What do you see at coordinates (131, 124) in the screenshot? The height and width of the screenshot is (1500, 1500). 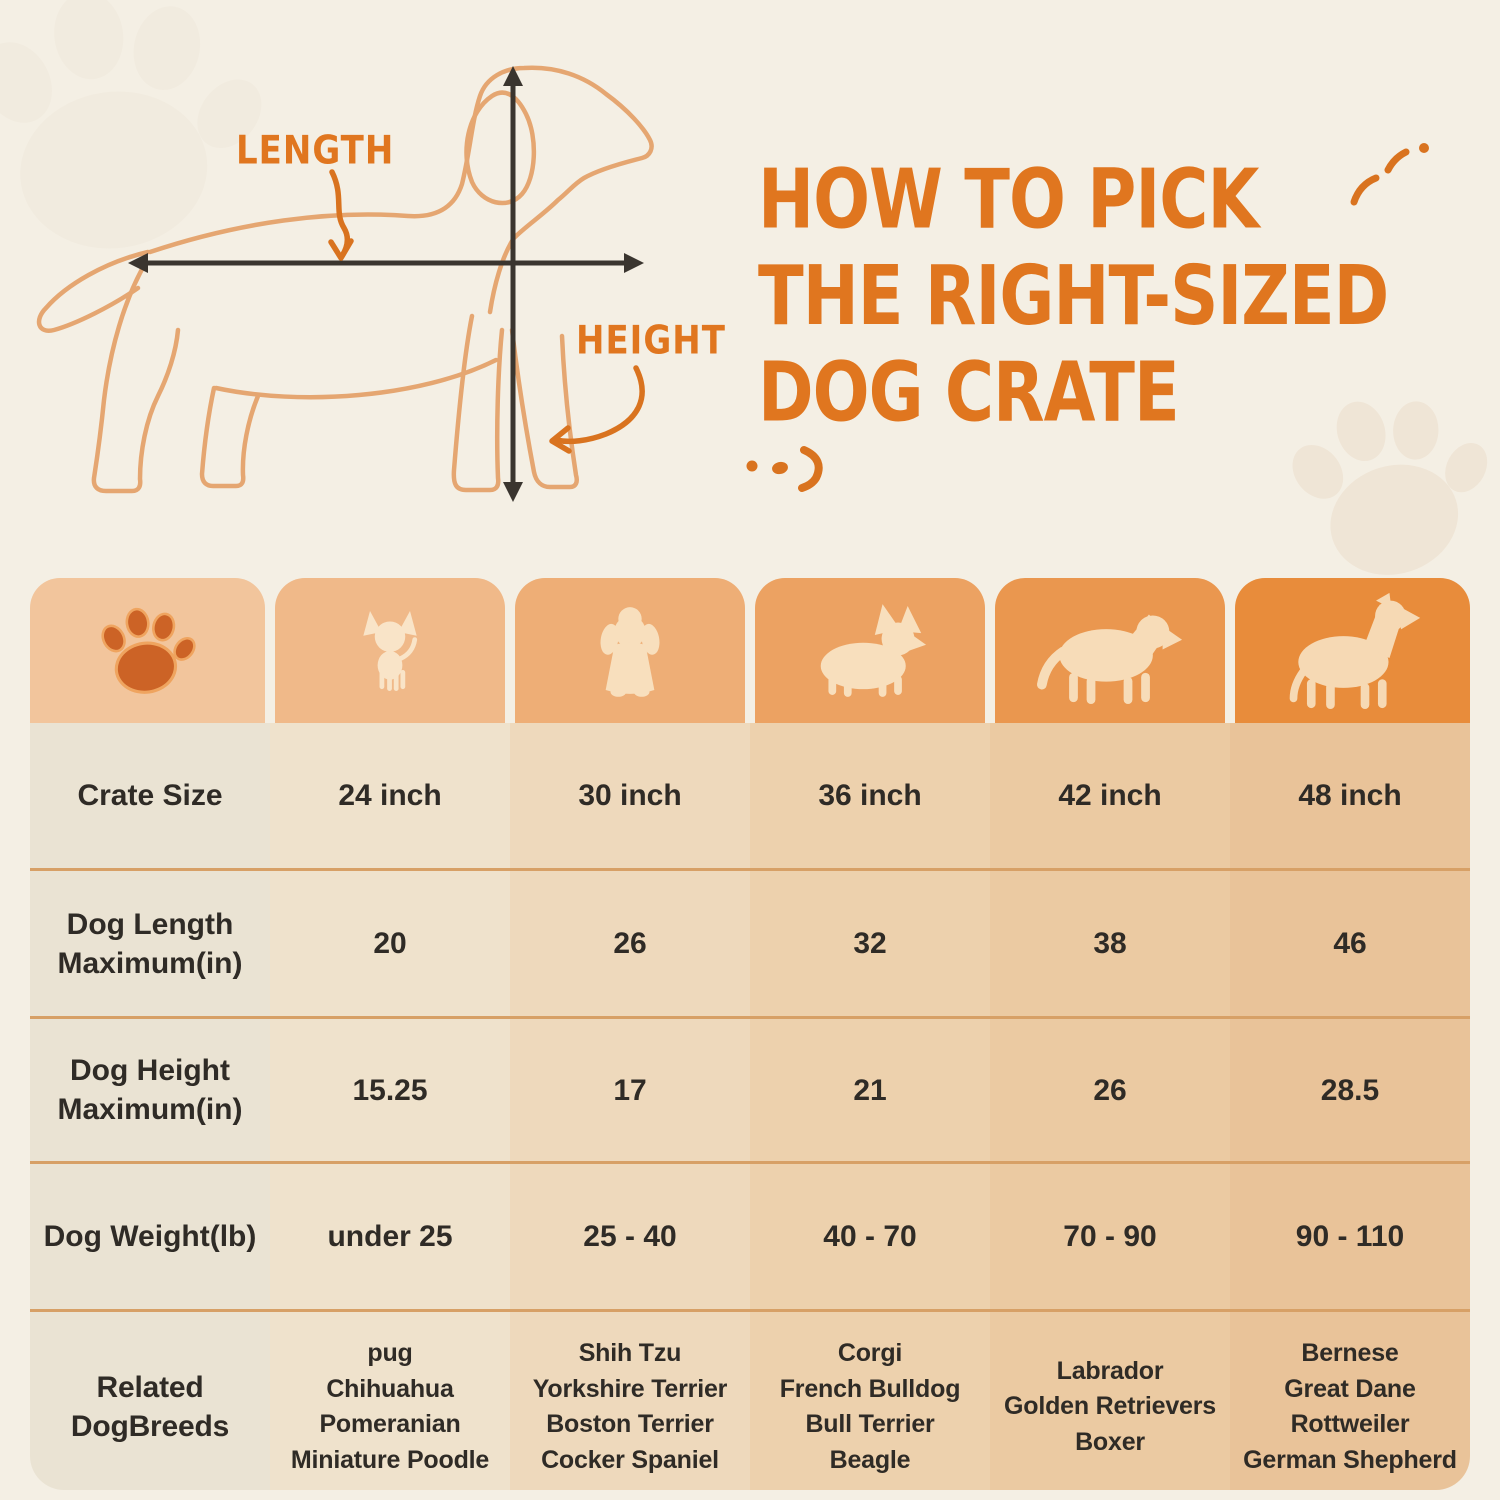 I see `paw-watermark-topleft` at bounding box center [131, 124].